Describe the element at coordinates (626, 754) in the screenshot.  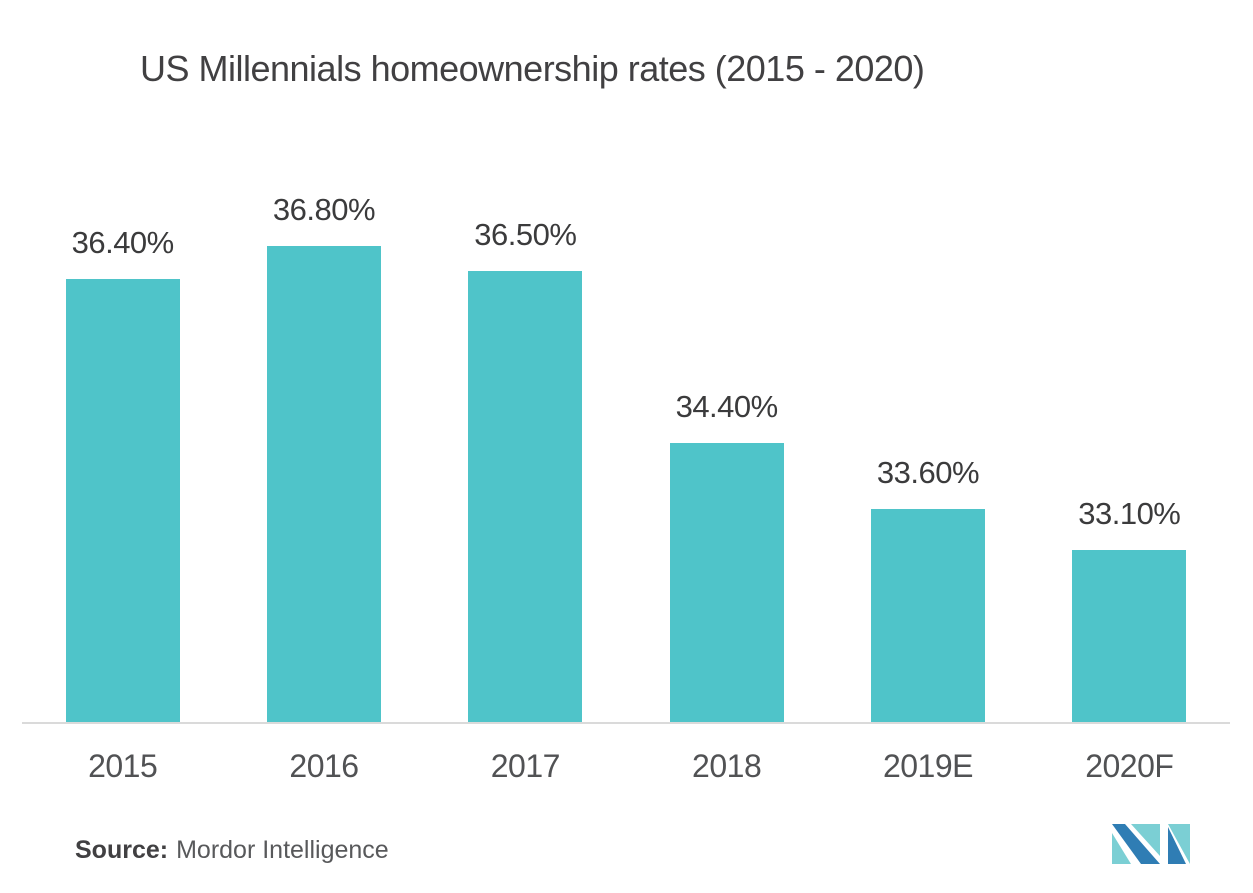
I see `x-axis: 2015 2016 2017 2018 2019E 2020F` at that location.